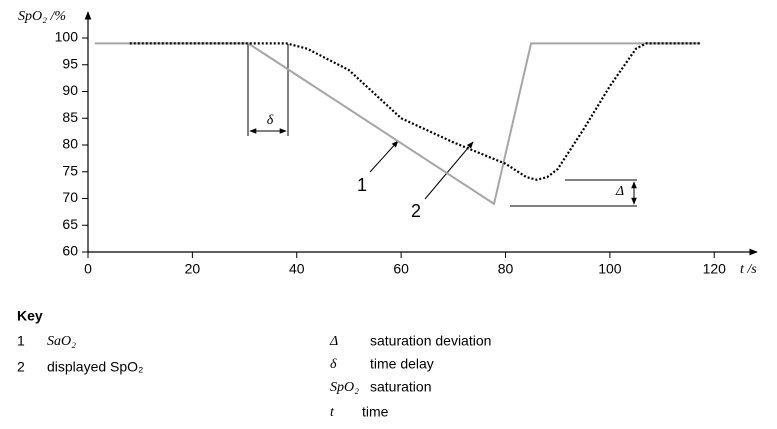  I want to click on key-symbol: SpO₂, so click(344, 387).